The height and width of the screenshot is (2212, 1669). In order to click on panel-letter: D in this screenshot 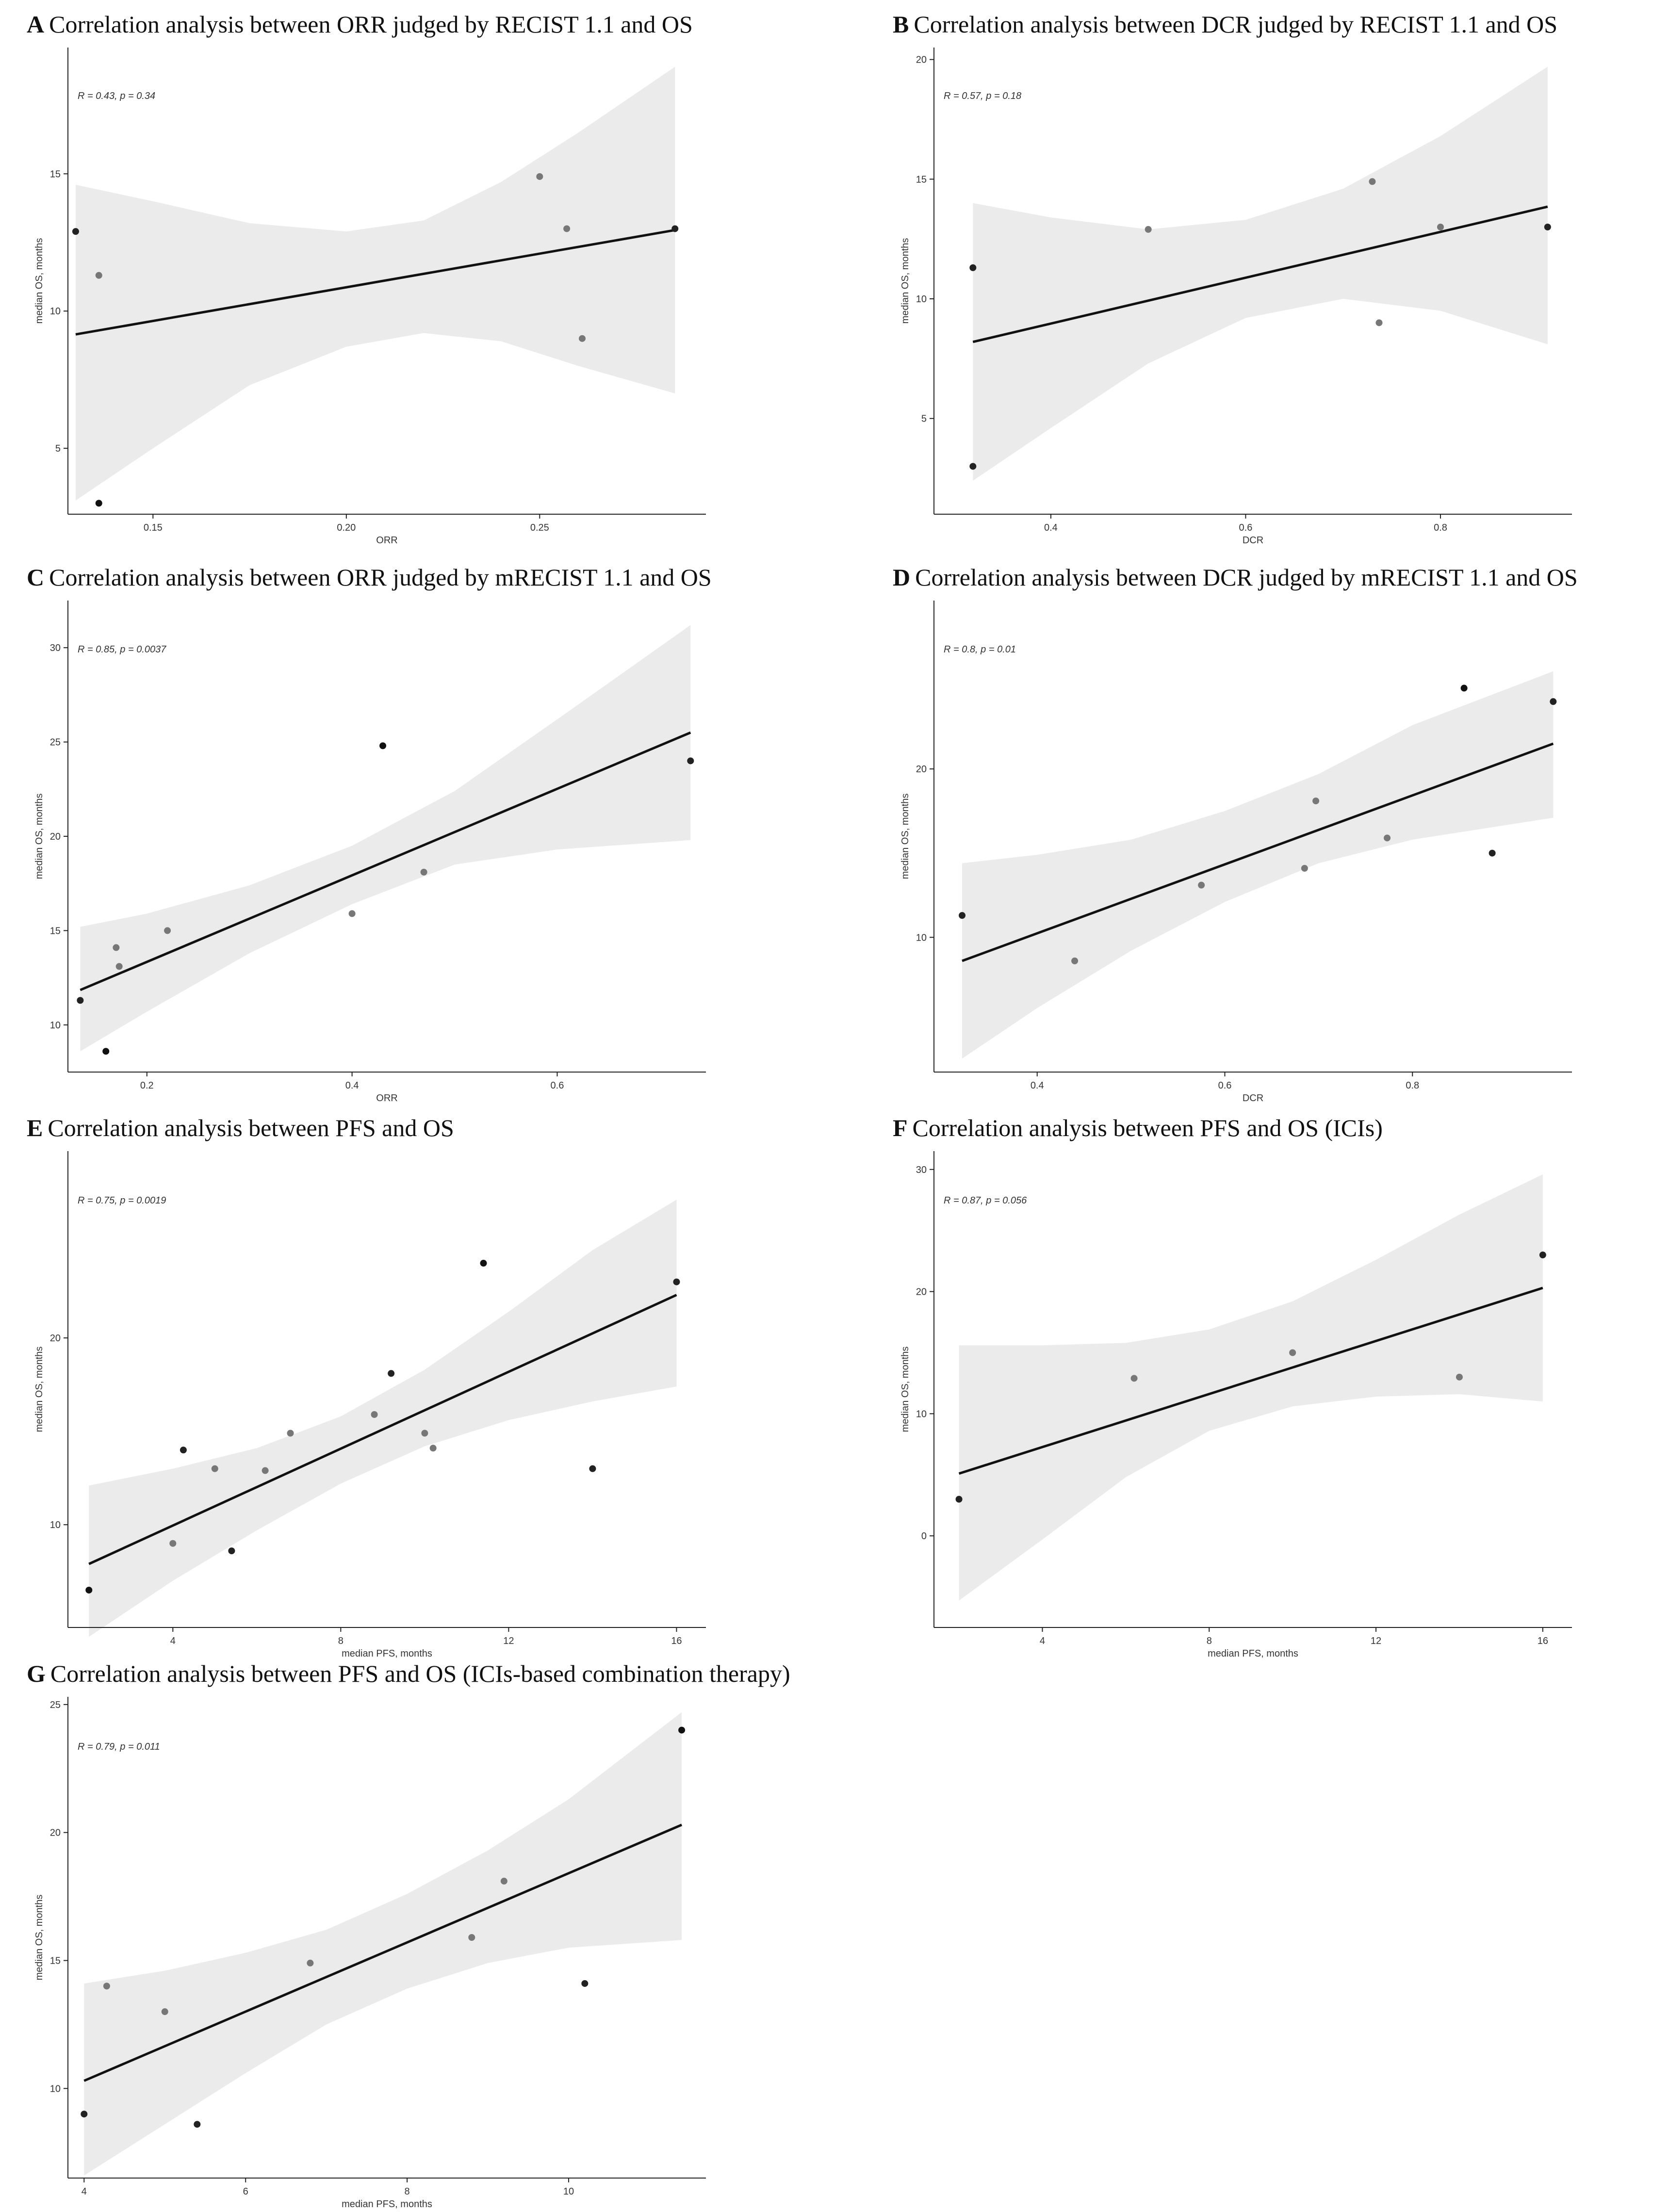, I will do `click(902, 577)`.